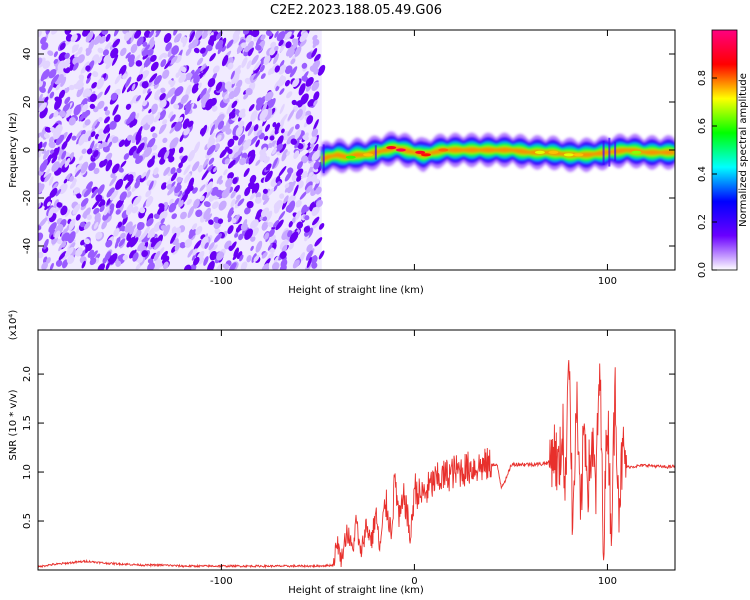 Image resolution: width=750 pixels, height=600 pixels. Describe the element at coordinates (27, 246) in the screenshot. I see `y-tick-label: -40` at that location.